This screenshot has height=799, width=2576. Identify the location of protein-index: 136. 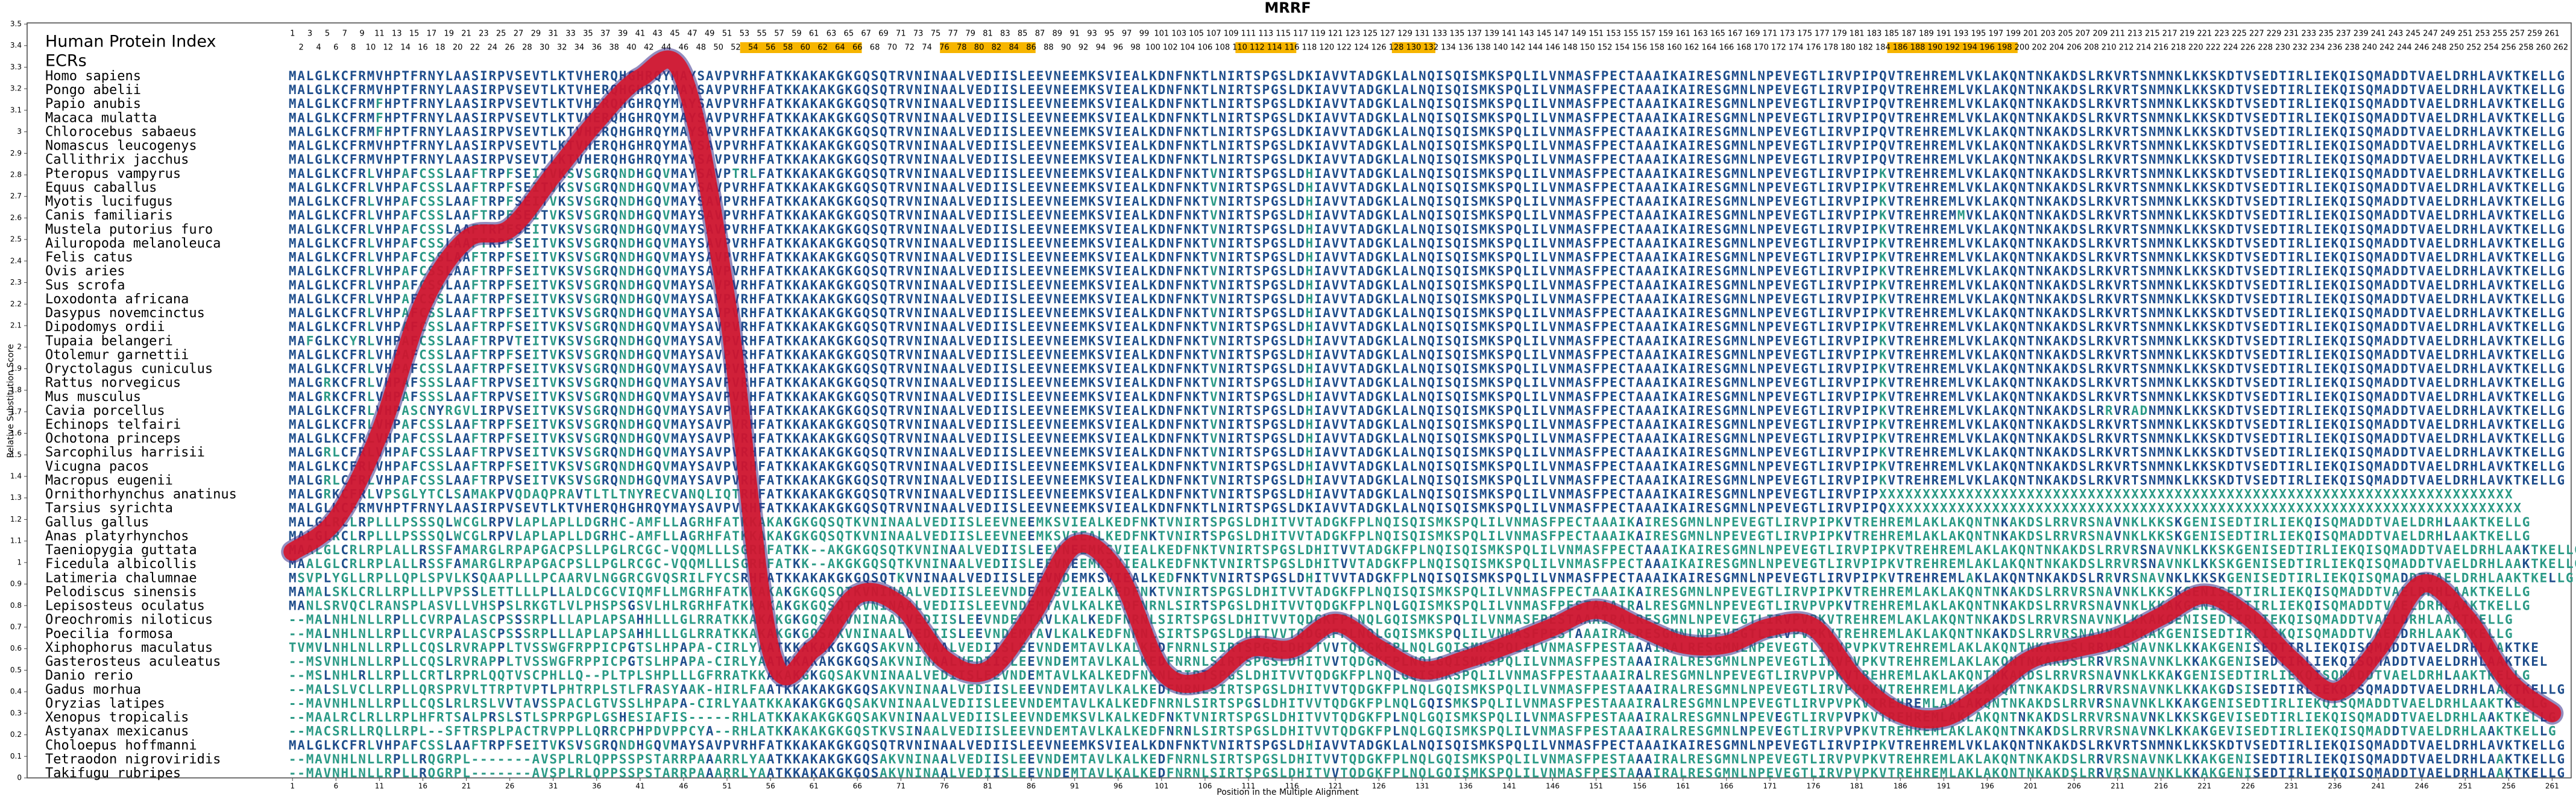
(1465, 47).